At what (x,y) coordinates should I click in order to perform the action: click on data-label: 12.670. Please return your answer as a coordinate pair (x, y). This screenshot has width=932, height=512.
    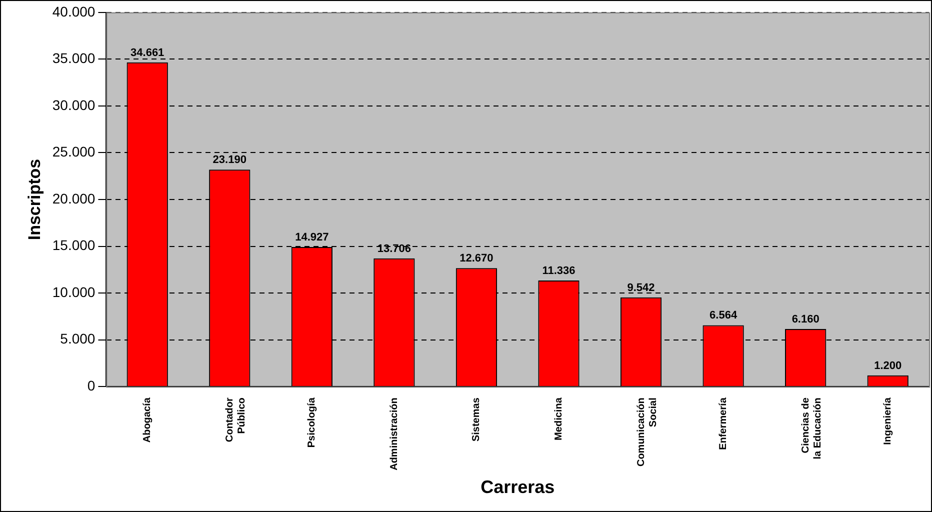
    Looking at the image, I should click on (477, 258).